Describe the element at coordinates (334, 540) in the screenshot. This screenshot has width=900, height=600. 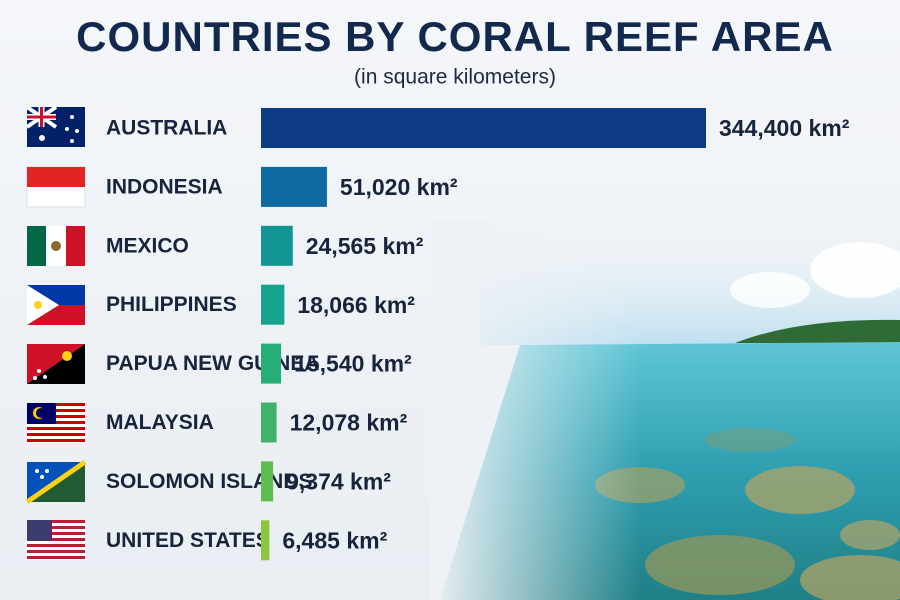
I see `value-label: 6,485 km²` at that location.